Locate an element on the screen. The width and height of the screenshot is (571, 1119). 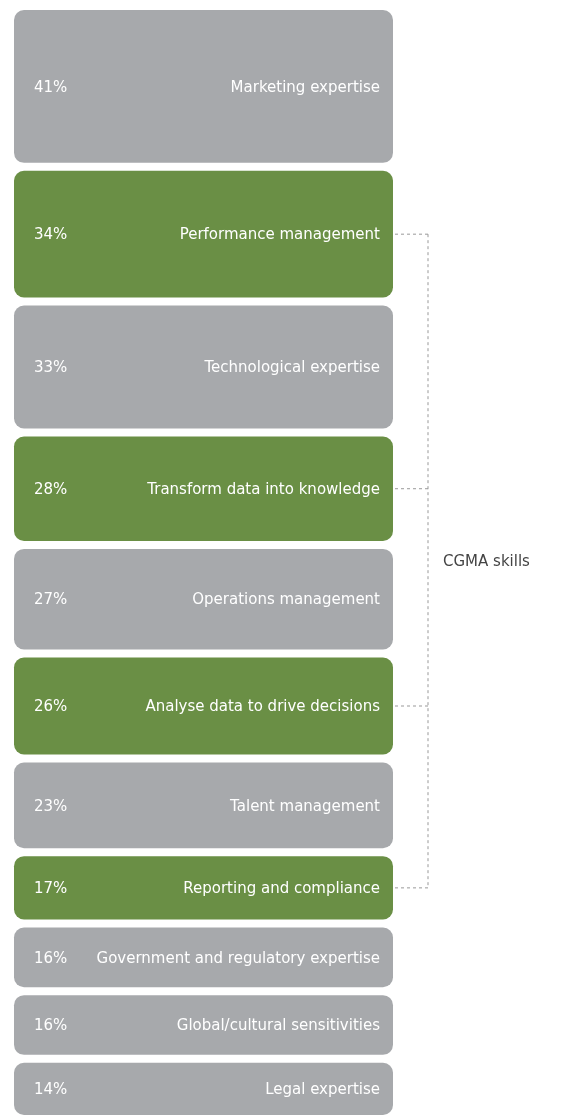
data-label: 41% is located at coordinates (51, 86).